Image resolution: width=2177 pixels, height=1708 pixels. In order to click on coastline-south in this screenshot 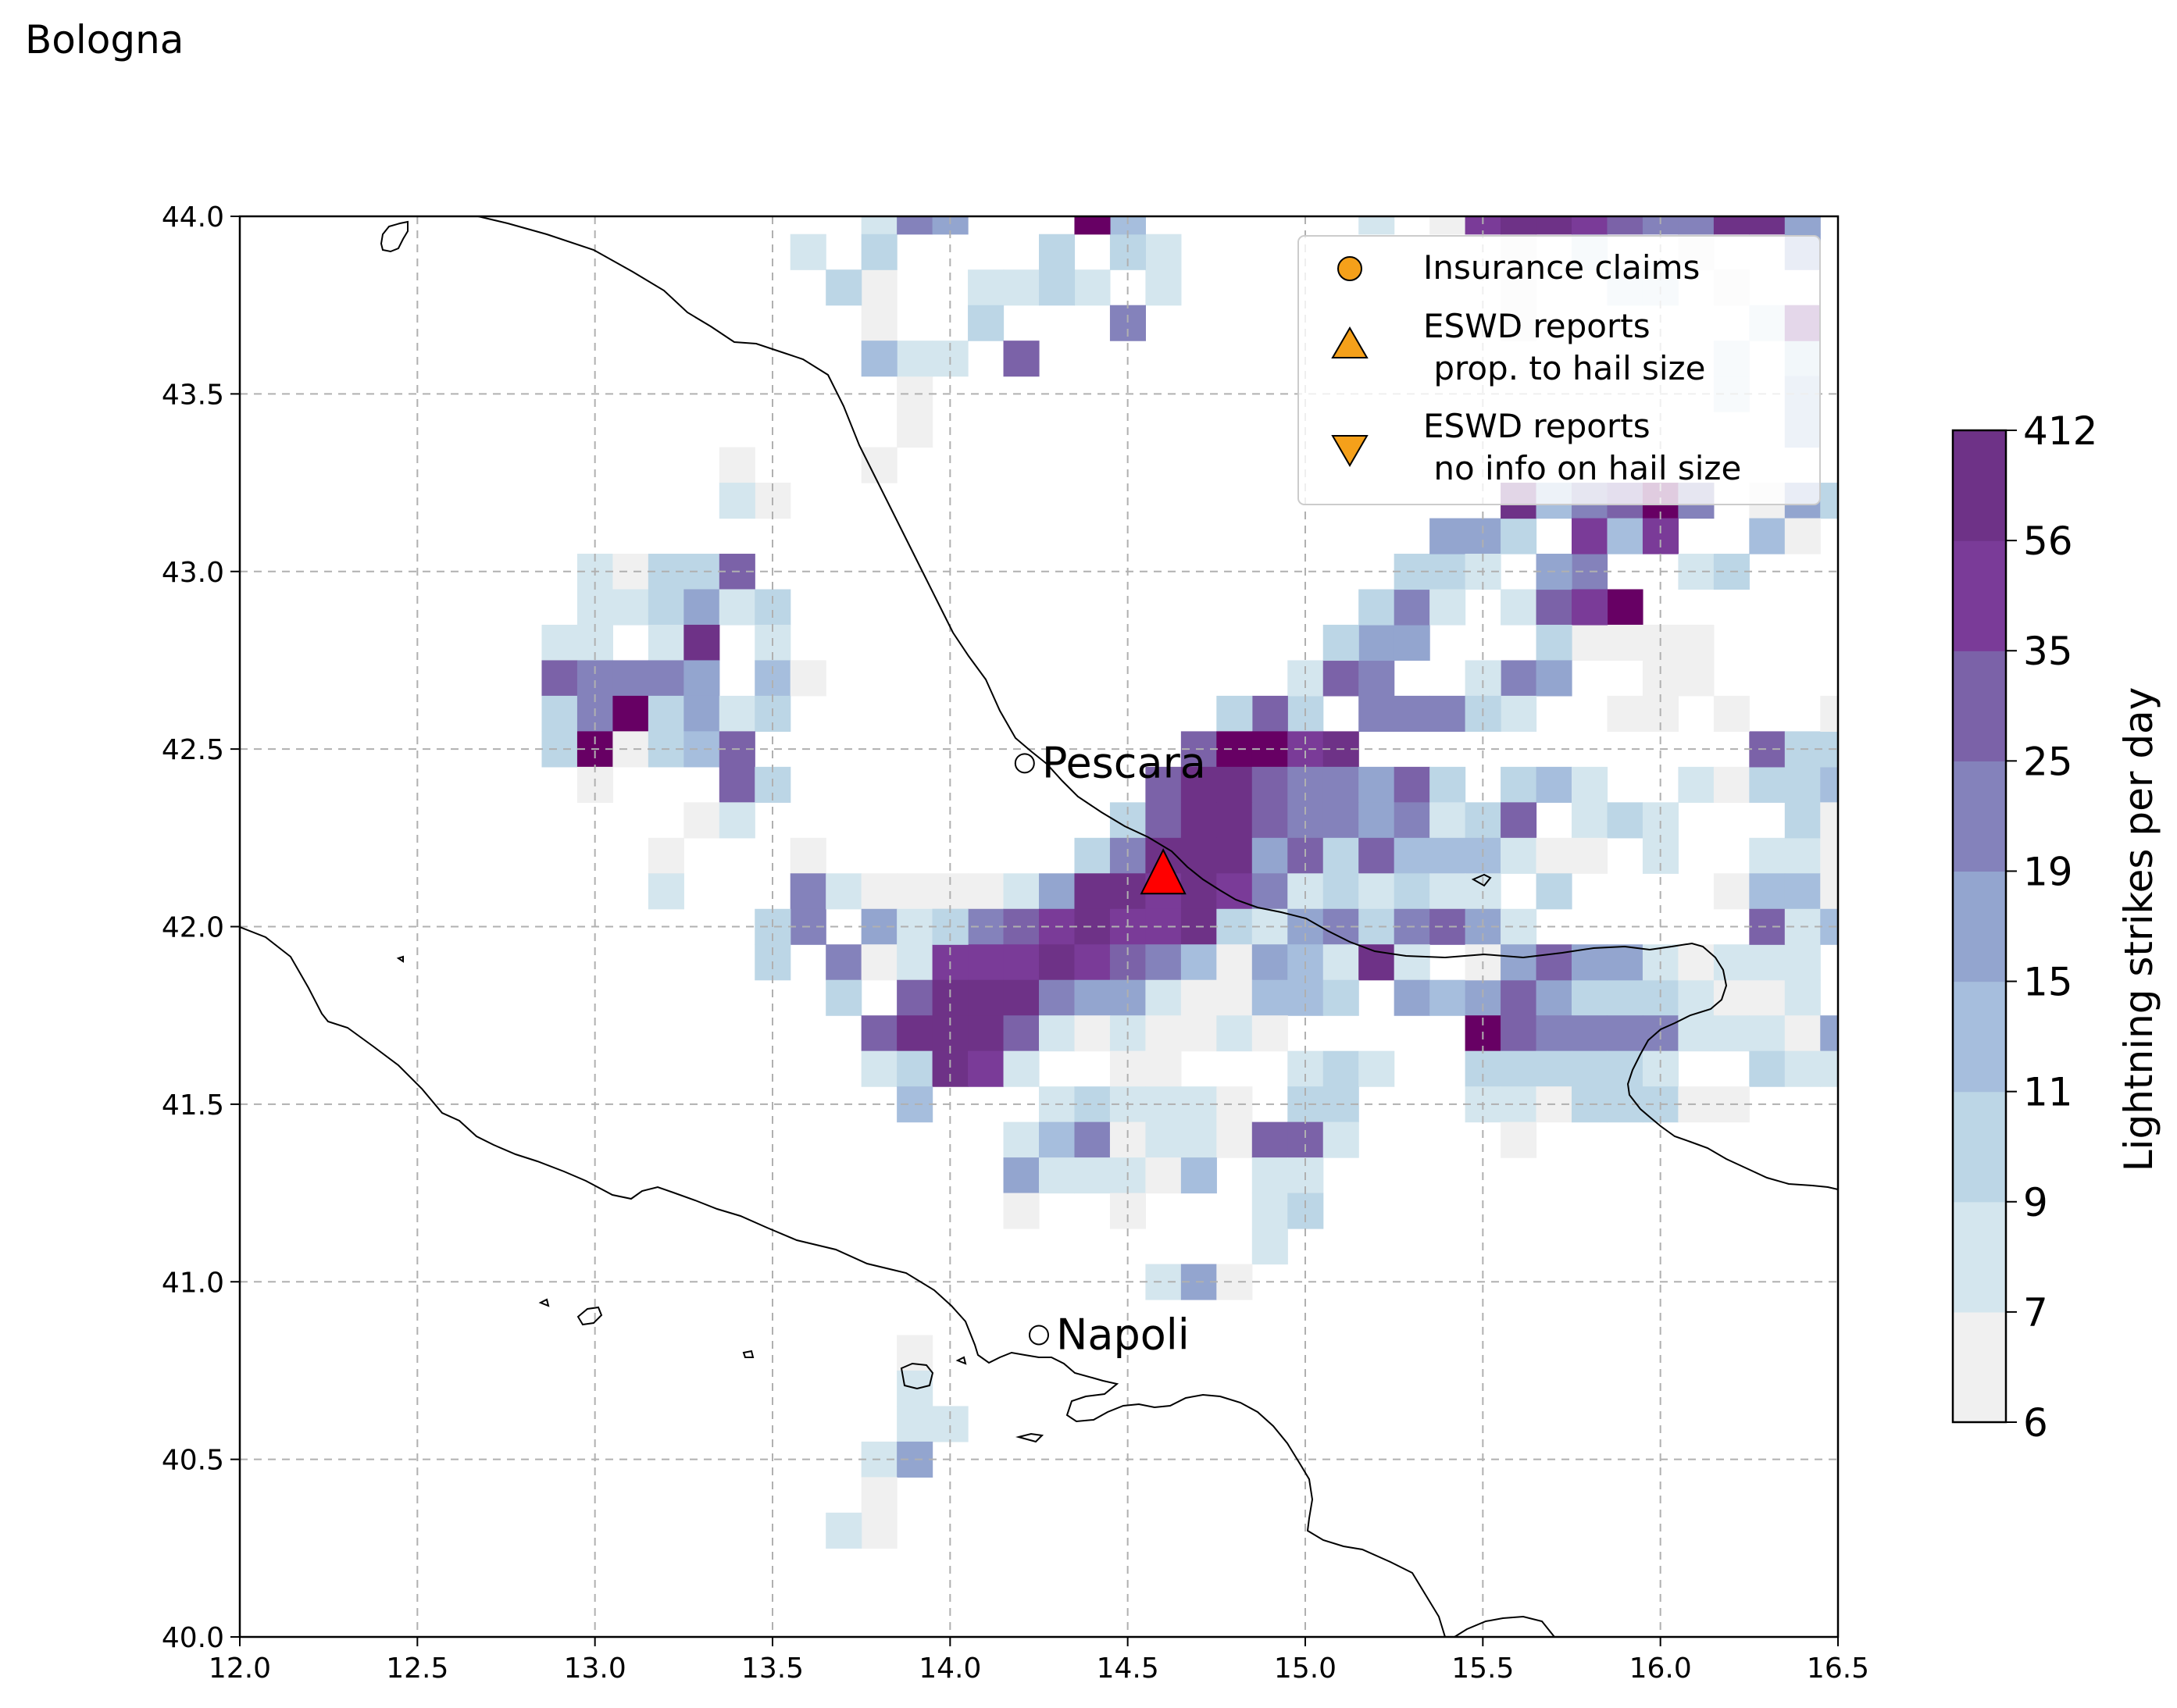, I will do `click(1504, 1626)`.